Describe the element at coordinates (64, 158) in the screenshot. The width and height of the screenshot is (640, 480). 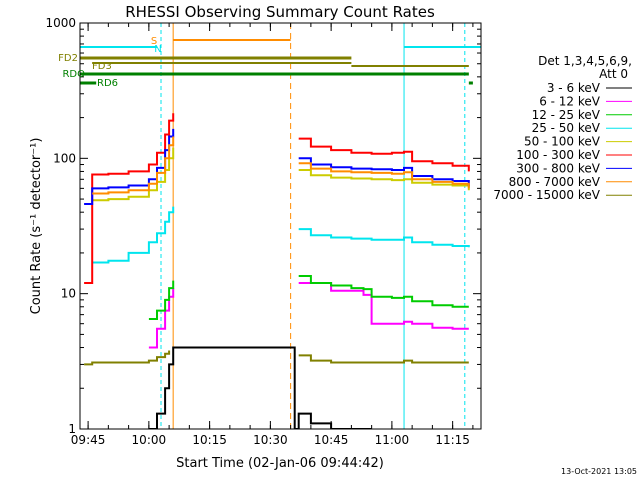
I see `y-tick-label: 100` at that location.